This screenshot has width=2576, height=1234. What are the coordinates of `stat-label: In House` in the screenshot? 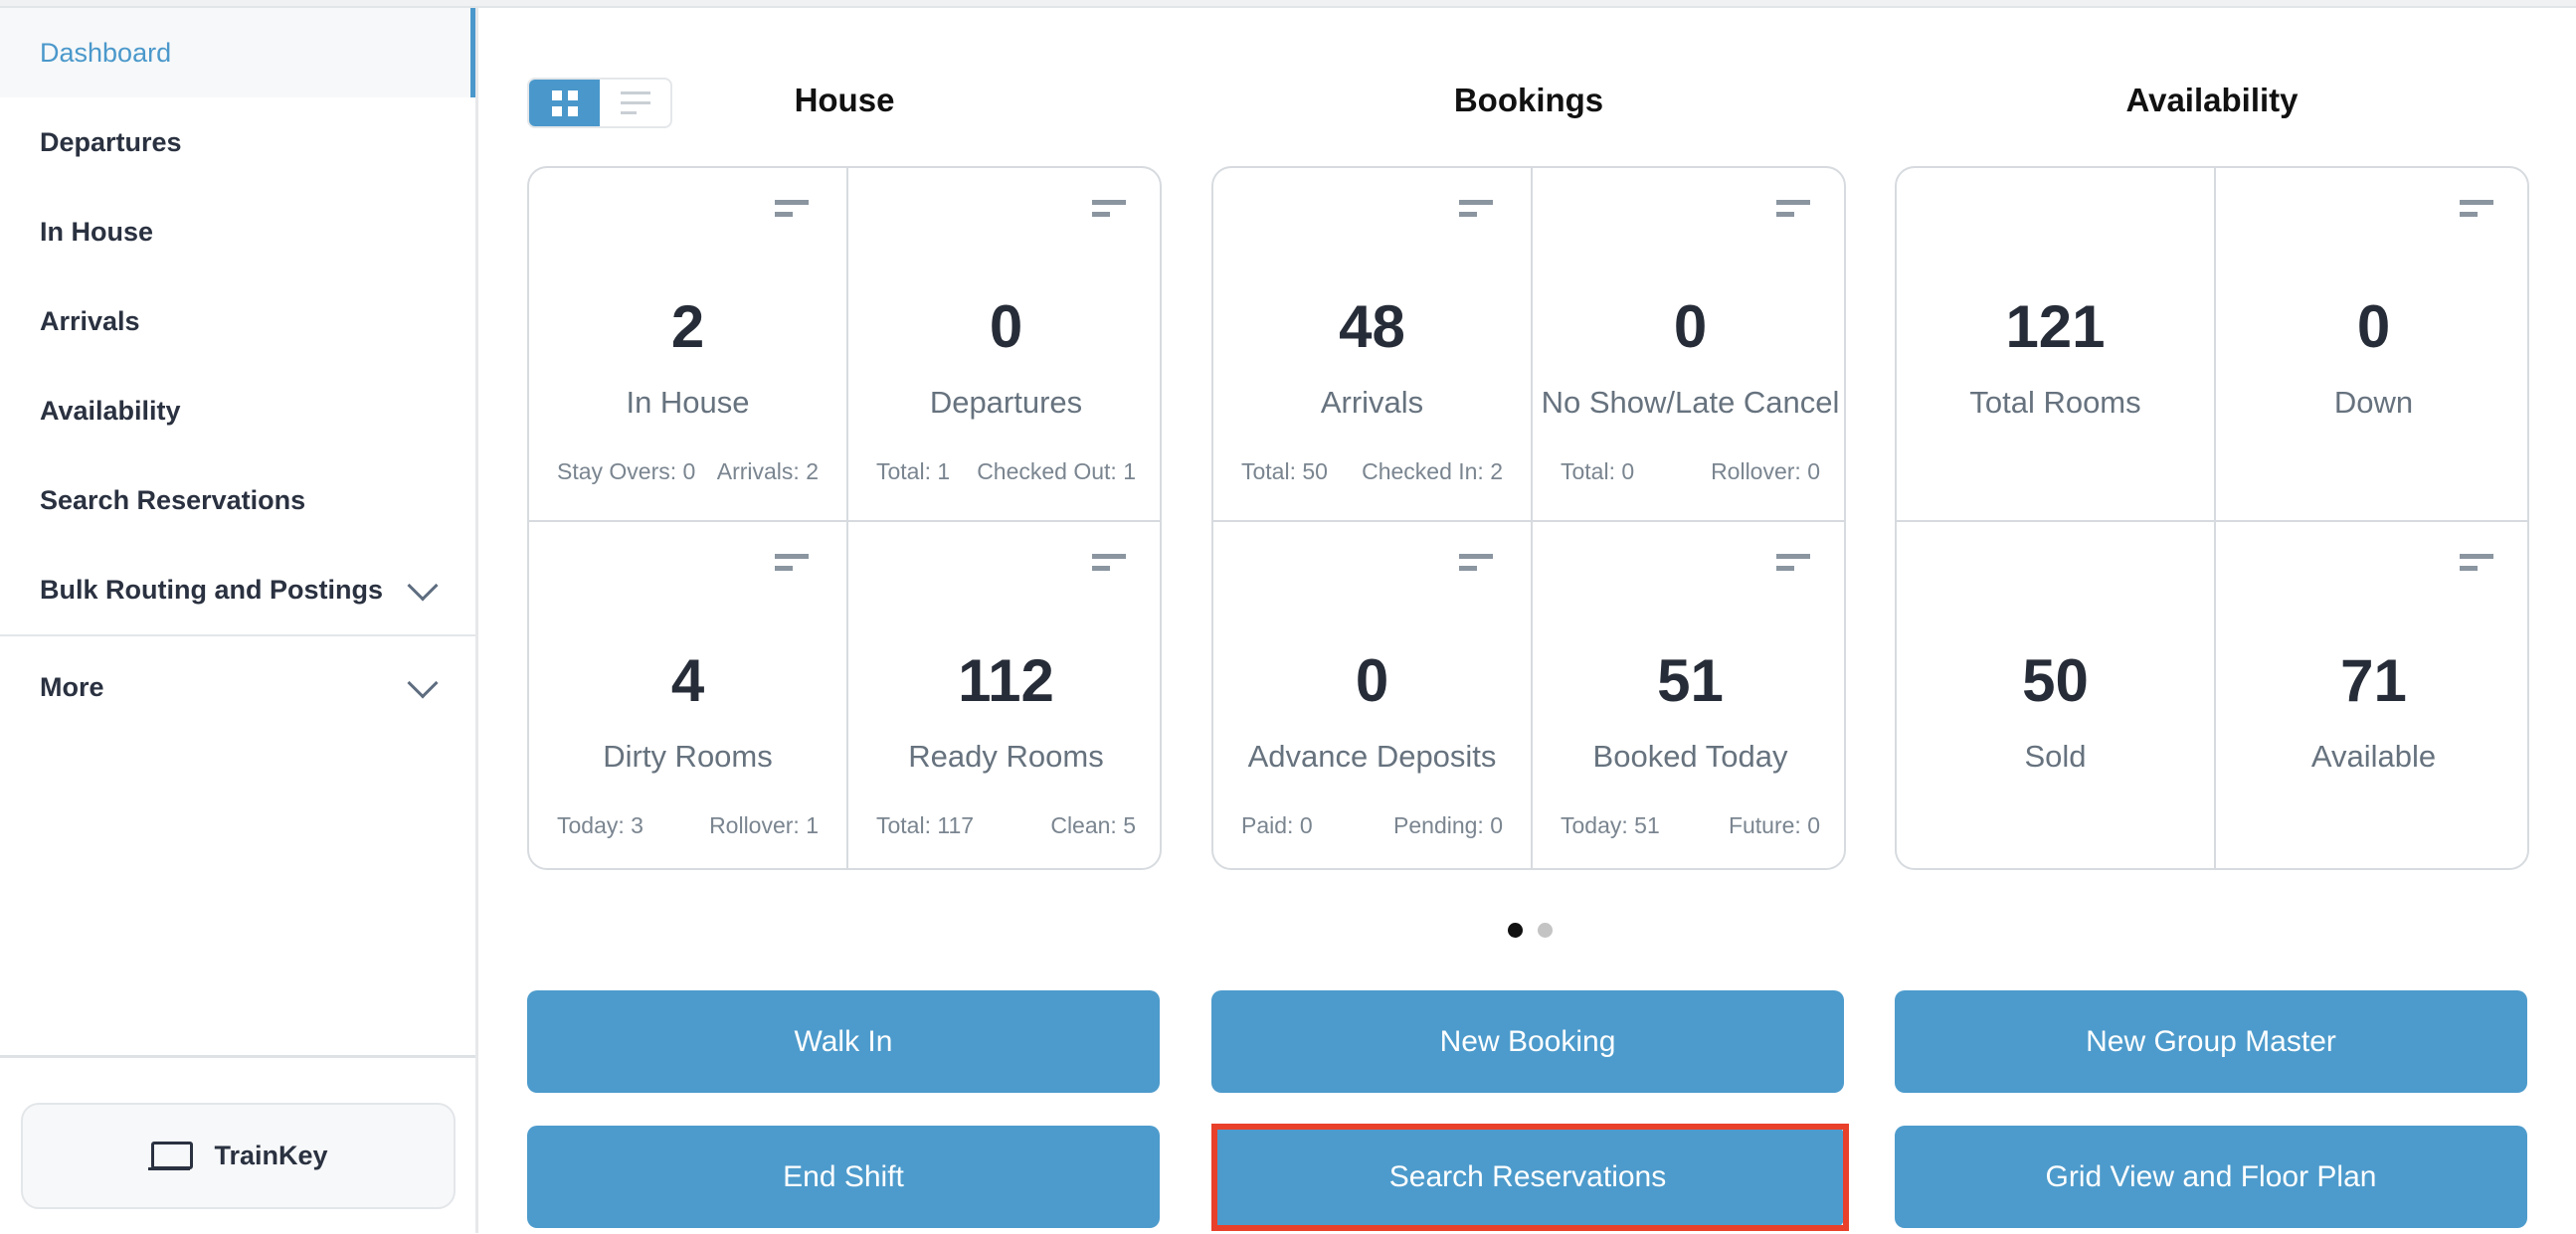 It's located at (688, 402).